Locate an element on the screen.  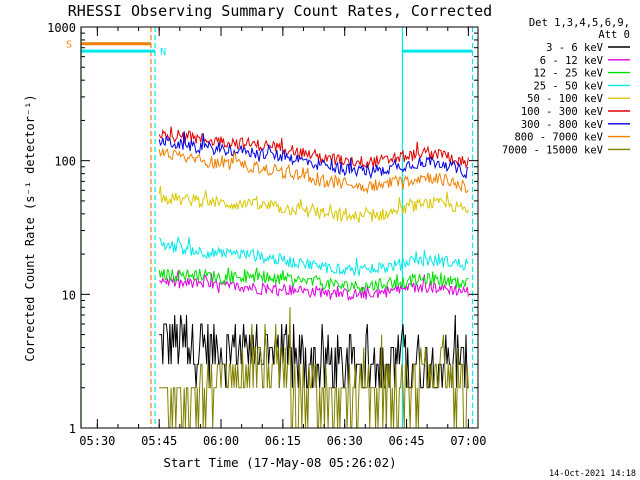
legend-label-6: 300 - 800 keV is located at coordinates (562, 125).